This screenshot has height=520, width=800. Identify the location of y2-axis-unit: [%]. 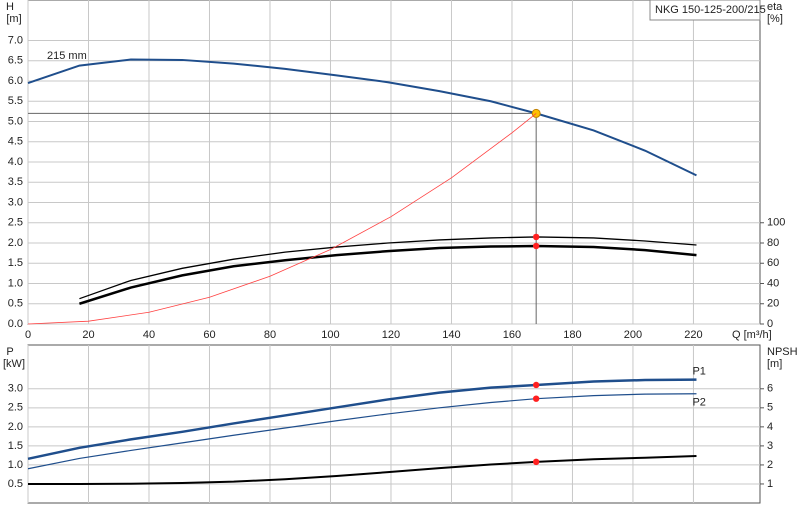
(775, 19).